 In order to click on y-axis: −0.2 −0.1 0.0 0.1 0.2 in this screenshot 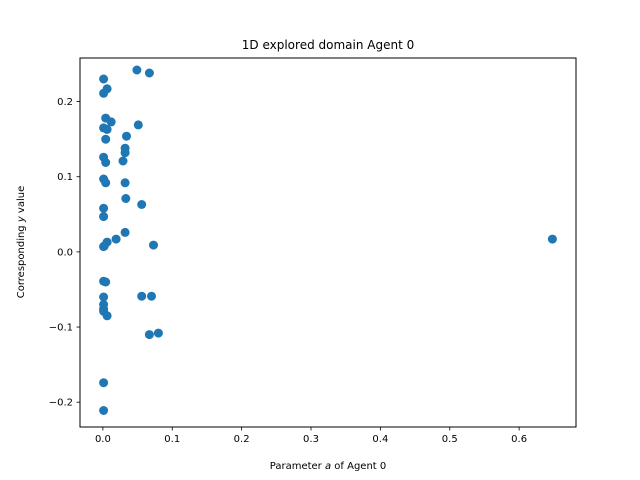, I will do `click(64, 253)`.